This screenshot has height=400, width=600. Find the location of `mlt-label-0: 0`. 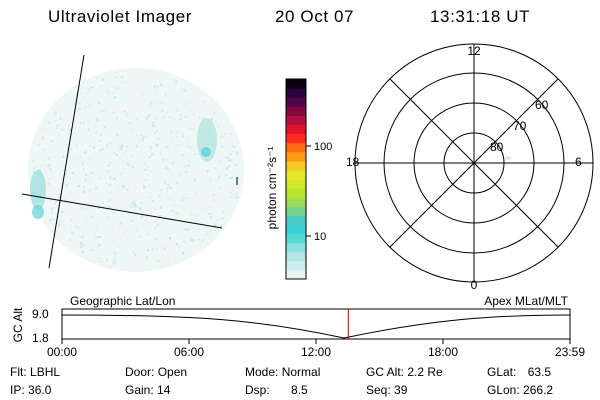

mlt-label-0: 0 is located at coordinates (474, 285).